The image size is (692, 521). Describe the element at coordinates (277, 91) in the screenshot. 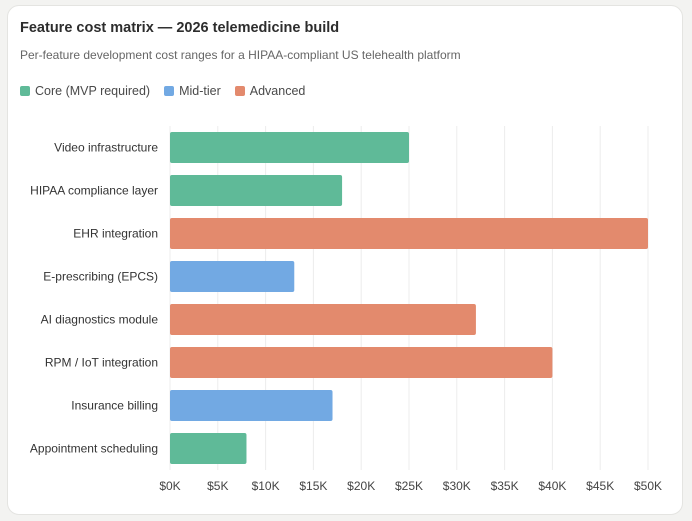

I see `legend-label-advanced: Advanced` at that location.